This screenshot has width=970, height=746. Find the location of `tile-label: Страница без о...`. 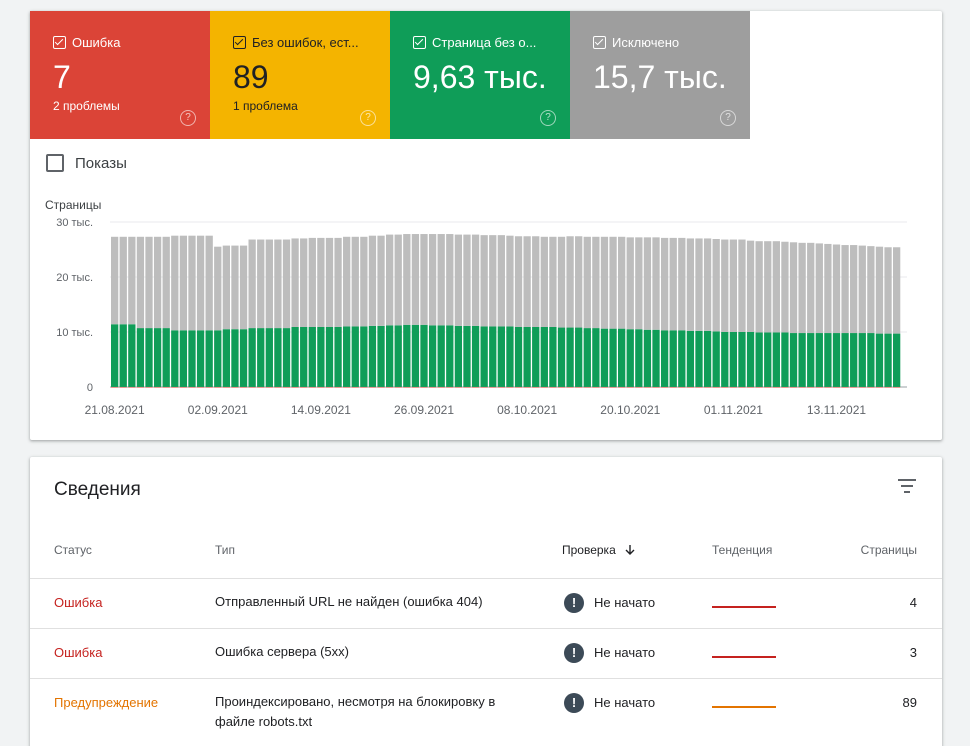

tile-label: Страница без о... is located at coordinates (484, 42).